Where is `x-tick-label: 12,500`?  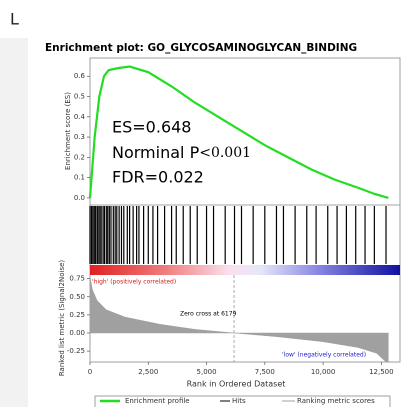 x-tick-label: 12,500 is located at coordinates (381, 372).